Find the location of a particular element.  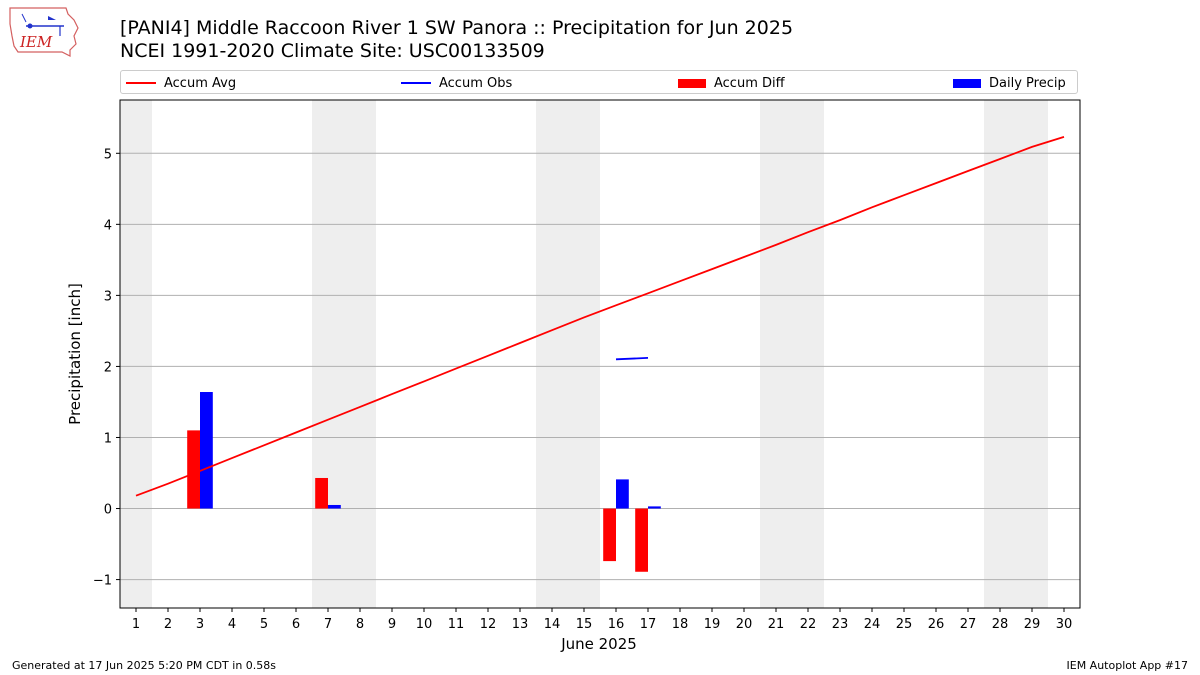

legend-item-accum-diff: Accum Diff is located at coordinates (731, 83).